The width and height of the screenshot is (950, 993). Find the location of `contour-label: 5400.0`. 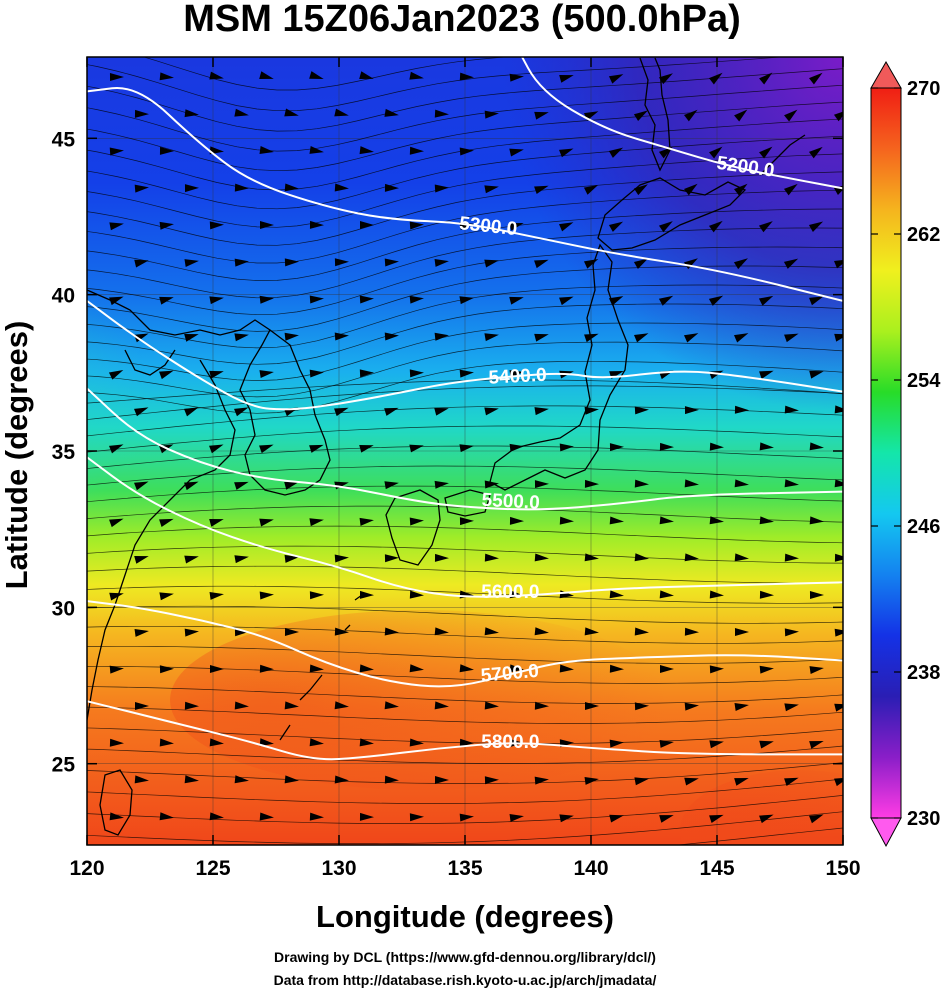

contour-label: 5400.0 is located at coordinates (517, 377).